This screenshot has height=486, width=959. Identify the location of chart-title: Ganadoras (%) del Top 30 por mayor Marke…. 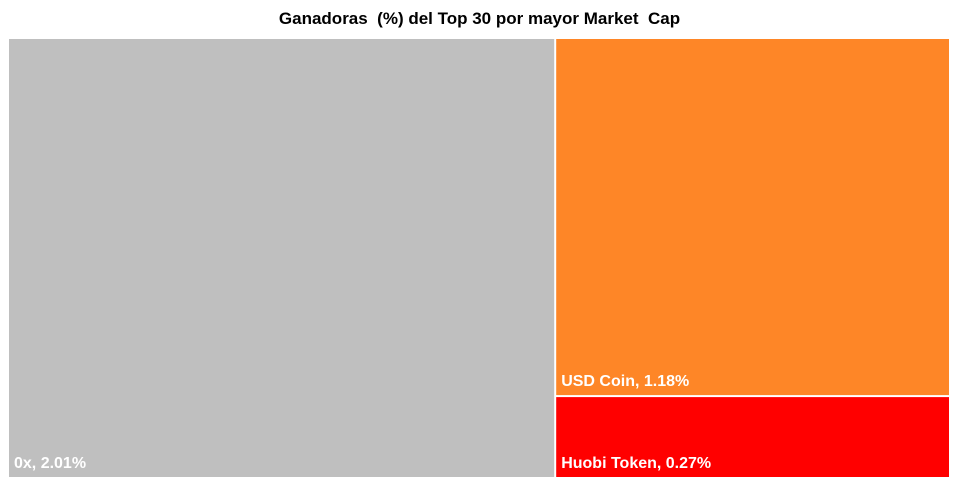
(479, 18).